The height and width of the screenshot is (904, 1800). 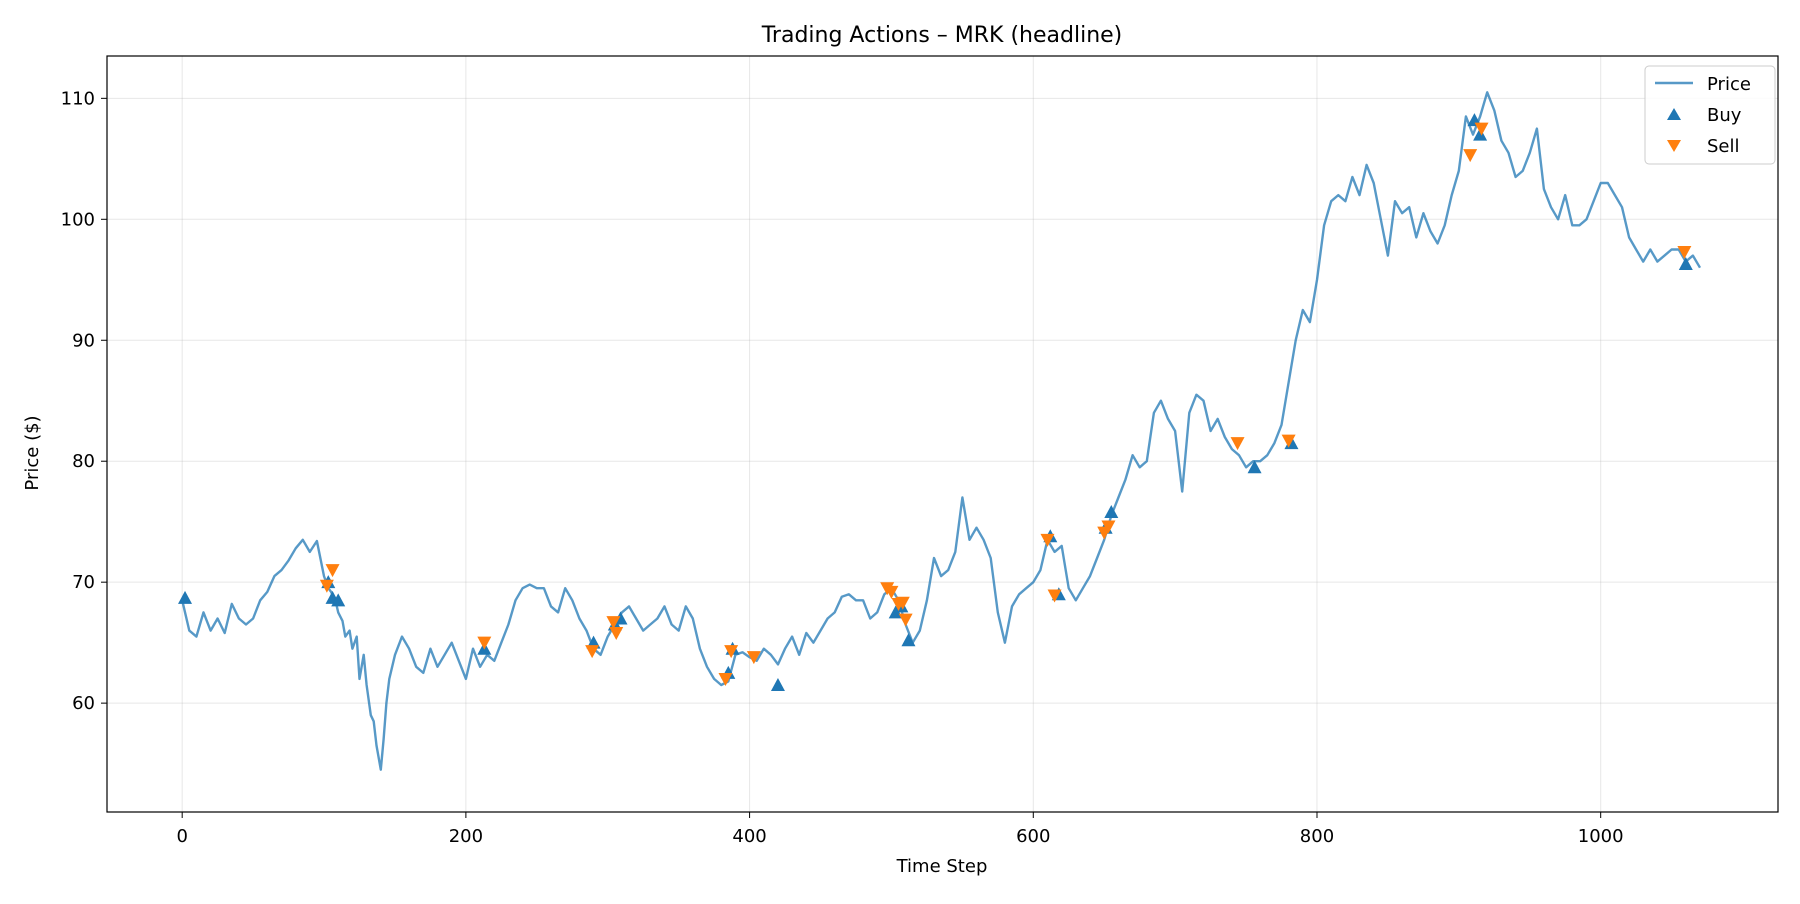 I want to click on x-axis-label: Time Step, so click(x=942, y=866).